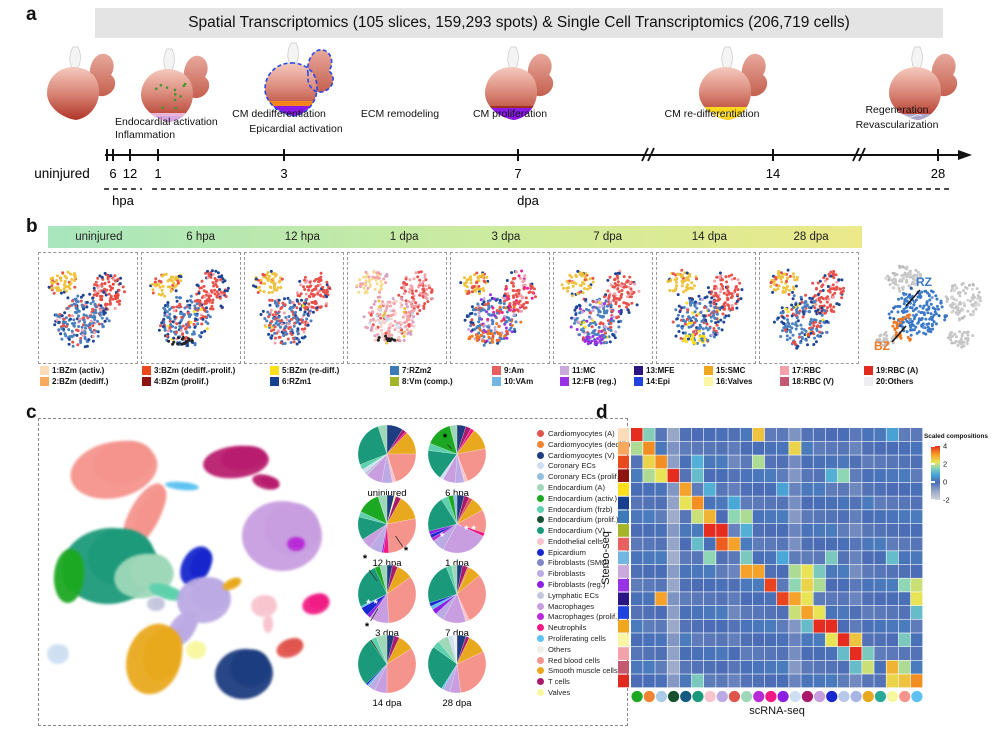  What do you see at coordinates (583, 530) in the screenshot?
I see `cell-type-legend-item: Endocardium (V)` at bounding box center [583, 530].